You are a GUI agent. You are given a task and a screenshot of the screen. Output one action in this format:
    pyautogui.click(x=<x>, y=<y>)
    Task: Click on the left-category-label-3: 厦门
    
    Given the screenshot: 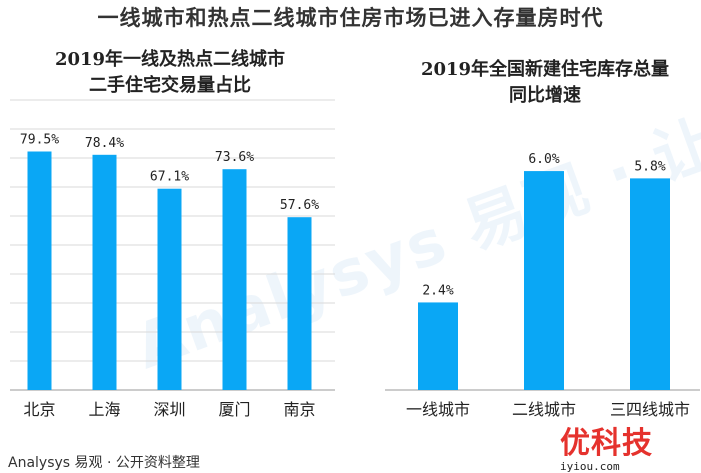 What is the action you would take?
    pyautogui.click(x=234, y=409)
    